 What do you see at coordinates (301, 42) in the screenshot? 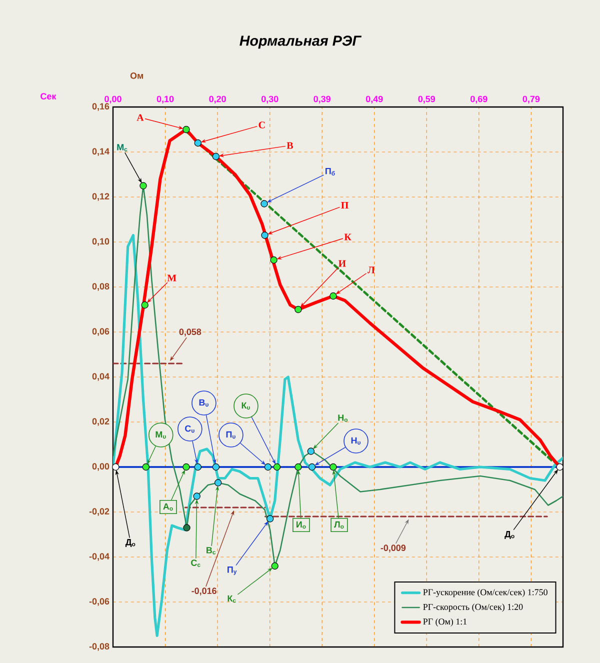
I see `chart-title: Нормальная РЭГ` at bounding box center [301, 42].